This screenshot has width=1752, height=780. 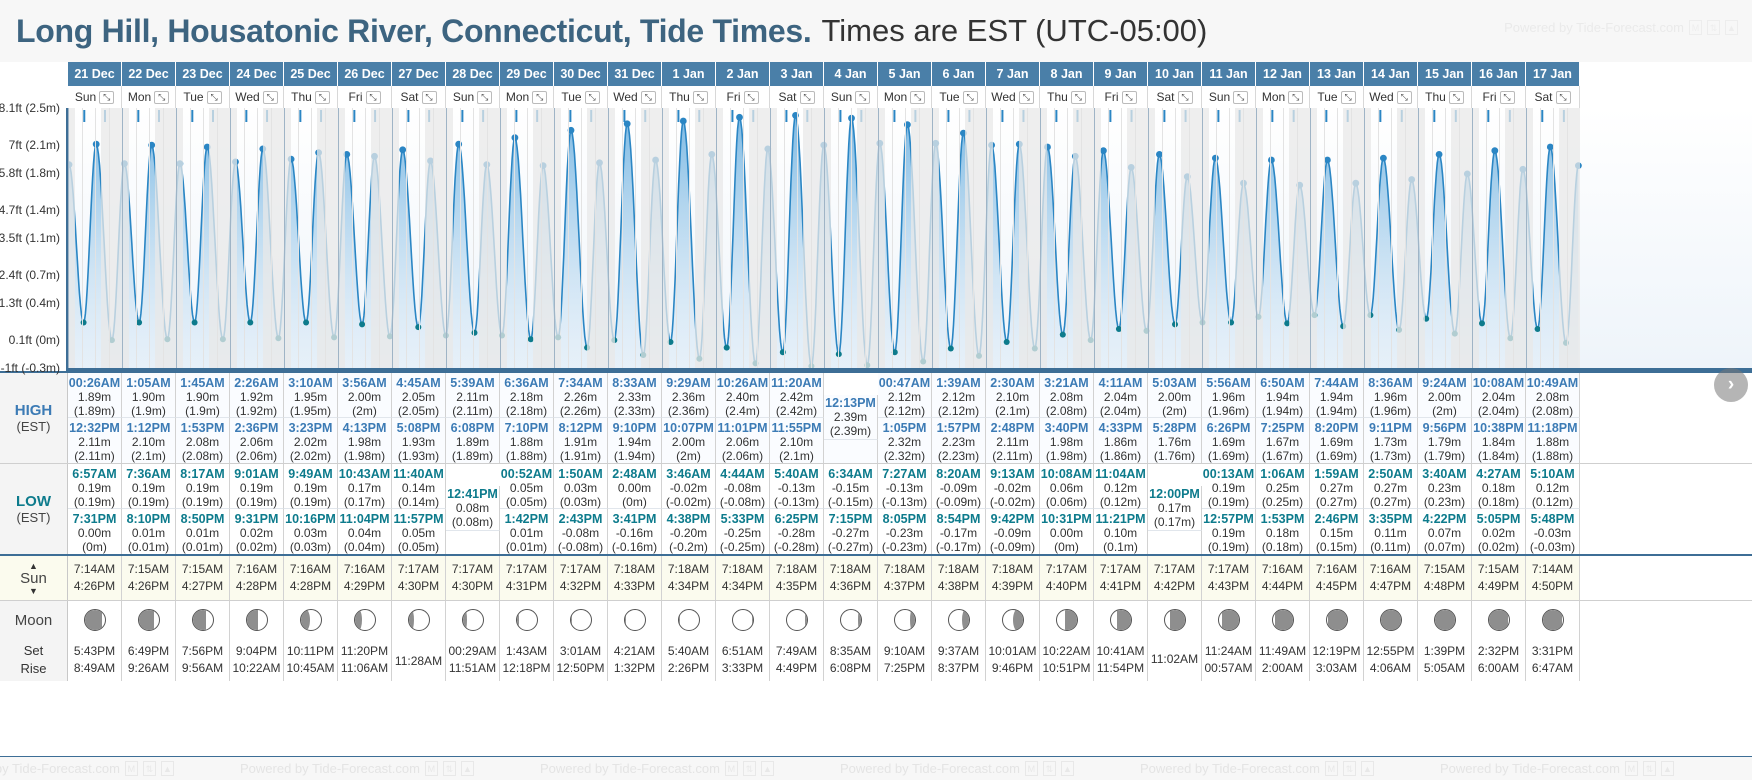 What do you see at coordinates (959, 74) in the screenshot?
I see `date-cell: 6 Jan` at bounding box center [959, 74].